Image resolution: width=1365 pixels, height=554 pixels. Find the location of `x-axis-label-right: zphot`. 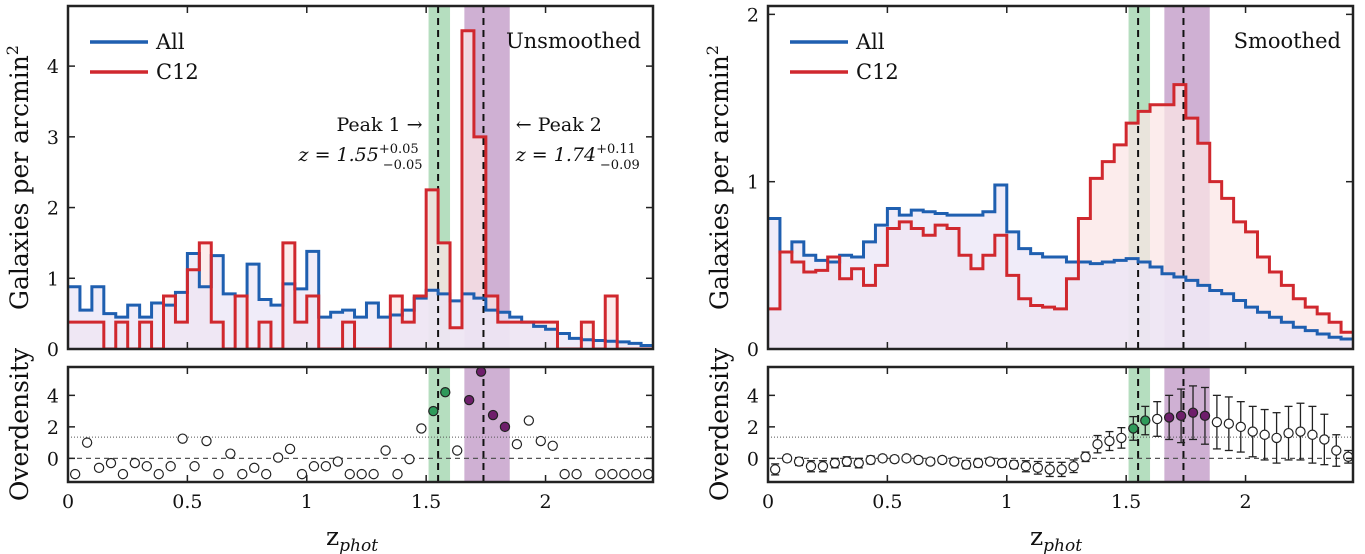

x-axis-label-right: zphot is located at coordinates (1056, 538).